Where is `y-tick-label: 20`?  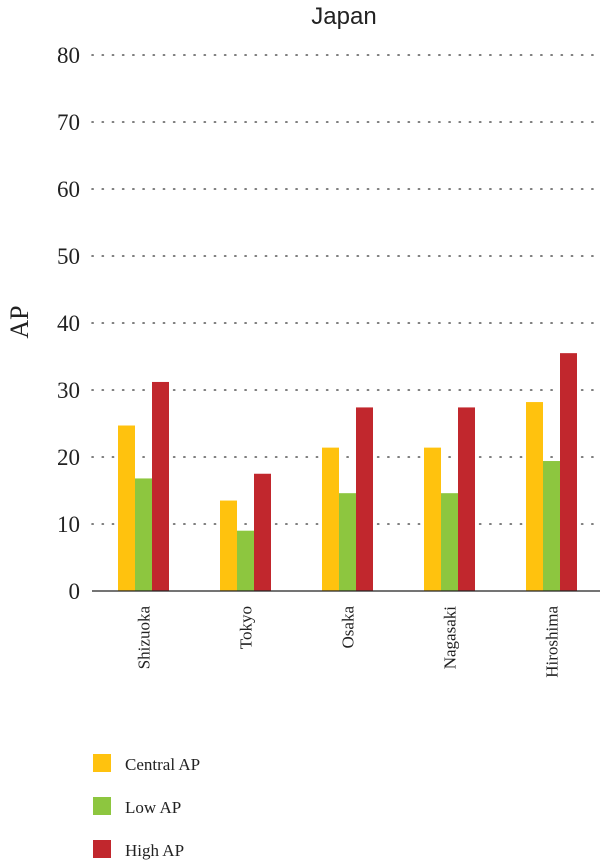
y-tick-label: 20 is located at coordinates (68, 457).